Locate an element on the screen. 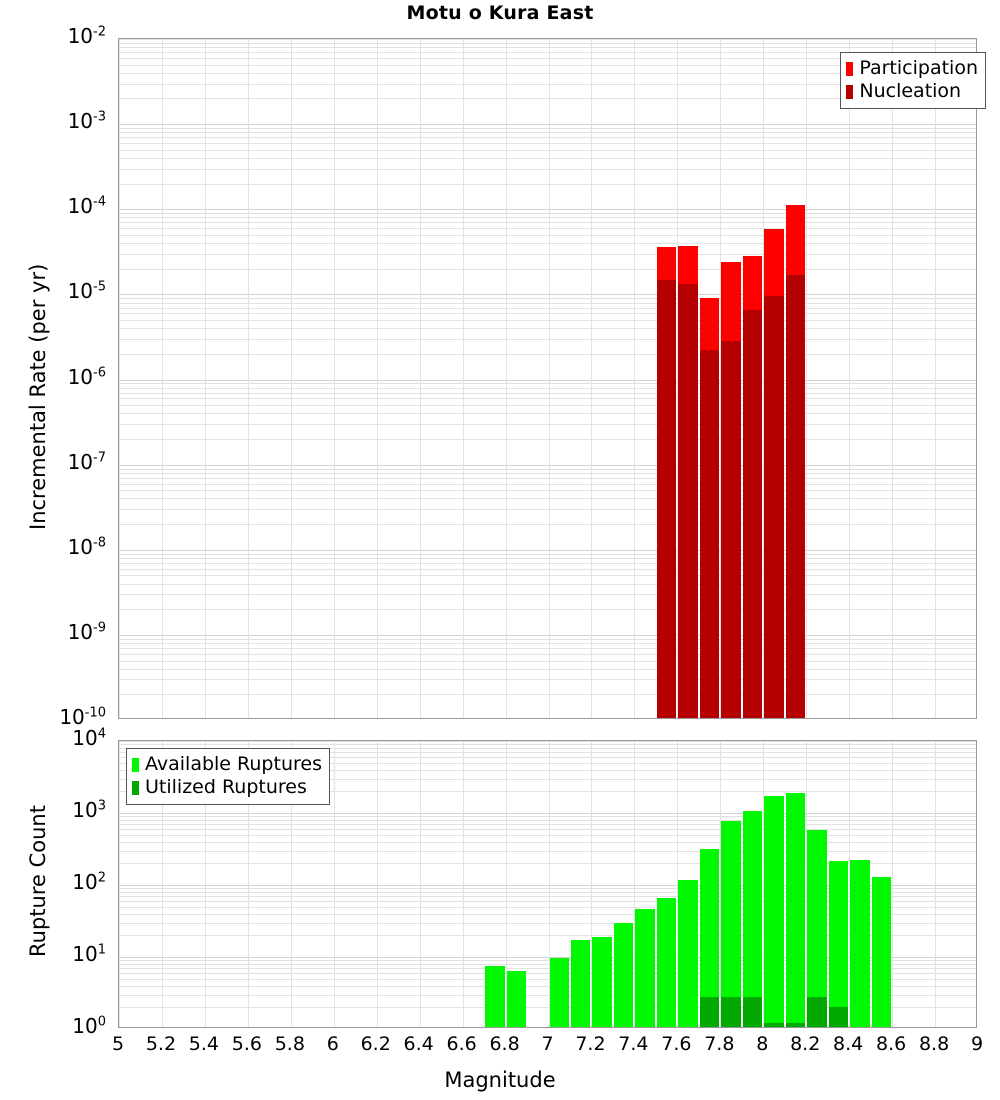 This screenshot has height=1100, width=1000. y-tick-label: 10⁻⁷ is located at coordinates (86, 461).